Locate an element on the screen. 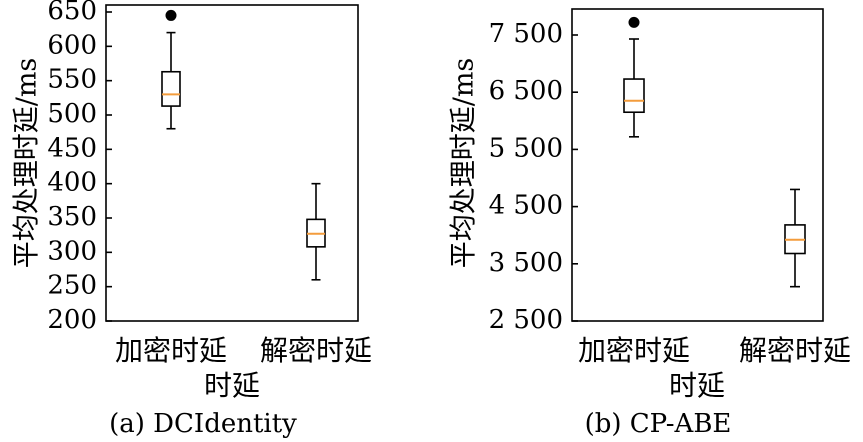 The width and height of the screenshot is (863, 442). caption-b: (b) CP-ABE is located at coordinates (658, 424).